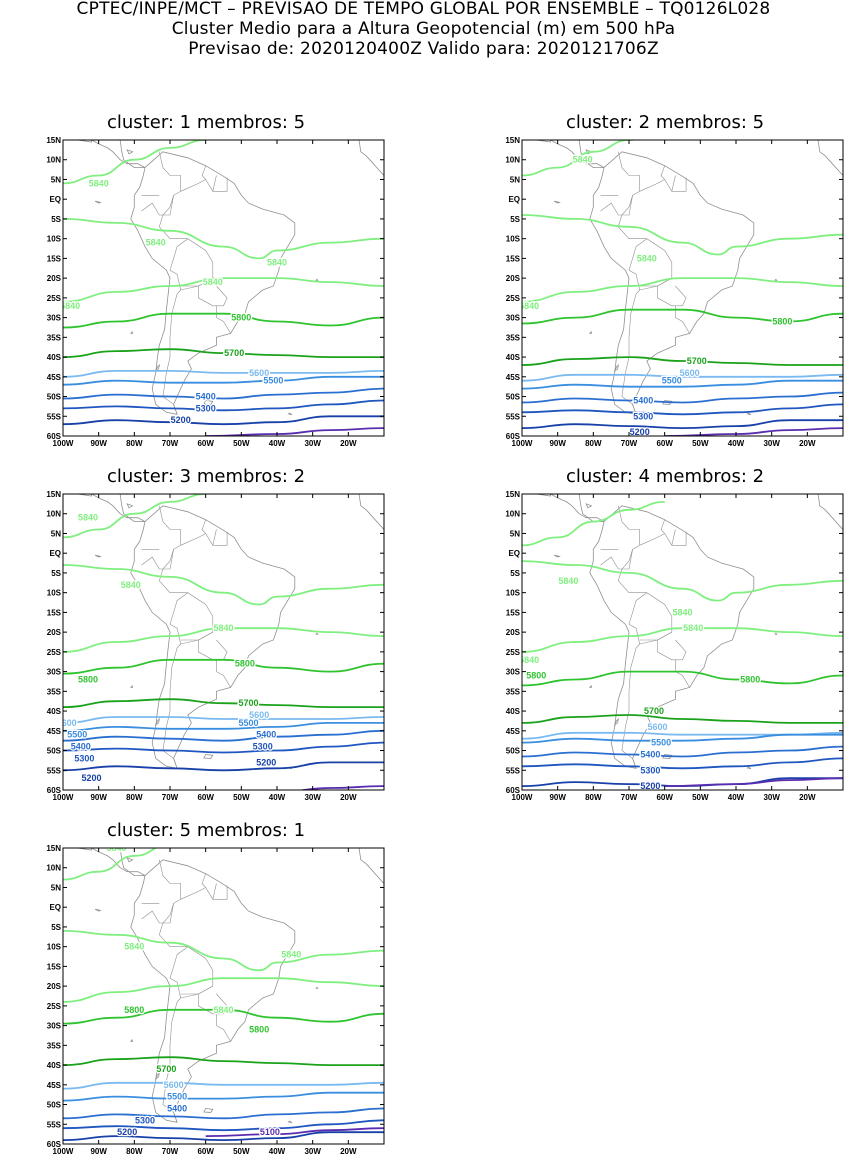 This screenshot has width=847, height=1157. I want to click on panel-5-title: cluster: 5 membros: 1, so click(206, 830).